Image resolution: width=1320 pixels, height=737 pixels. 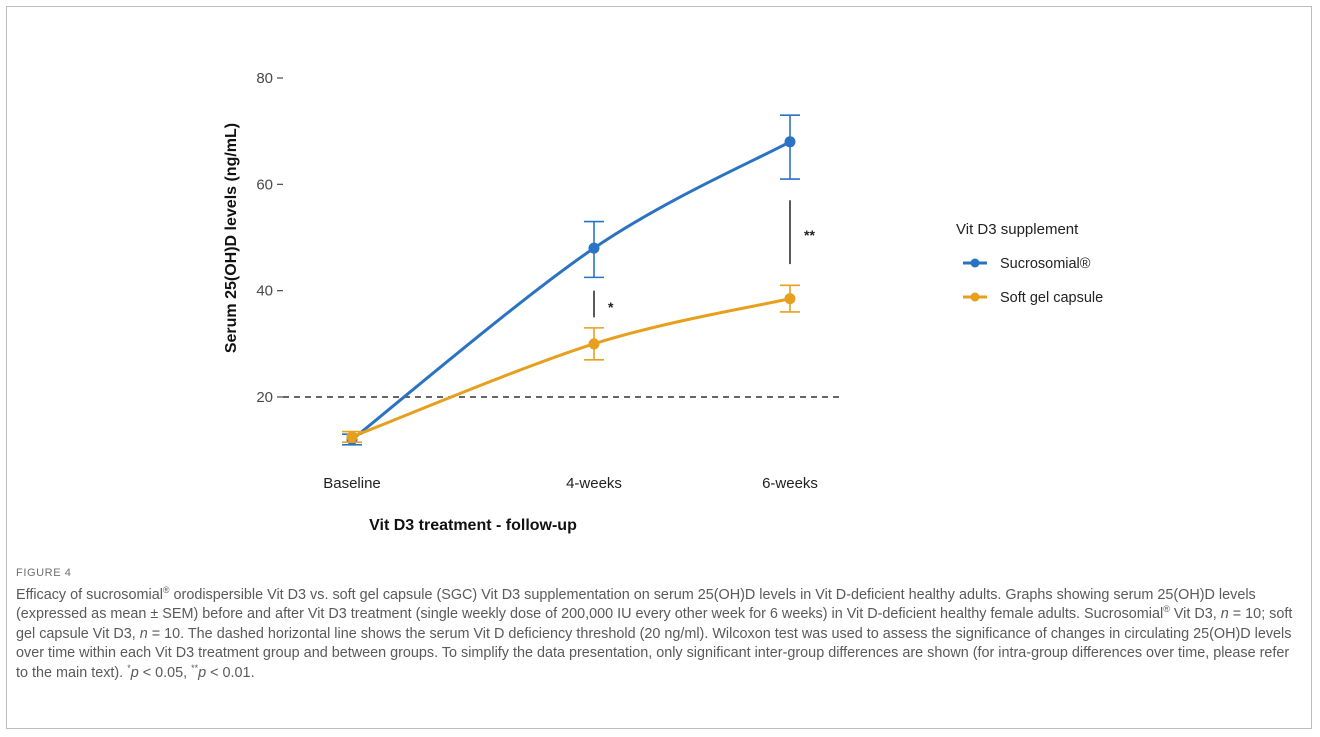 I want to click on x-tick-label: Baseline, so click(x=352, y=483).